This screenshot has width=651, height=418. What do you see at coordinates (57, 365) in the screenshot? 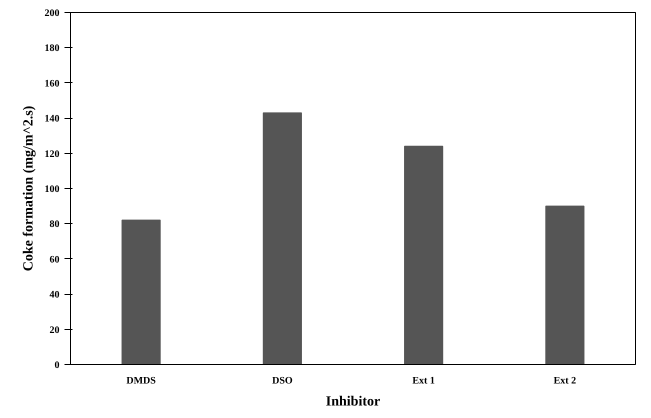
I see `y-tick-label: 0` at bounding box center [57, 365].